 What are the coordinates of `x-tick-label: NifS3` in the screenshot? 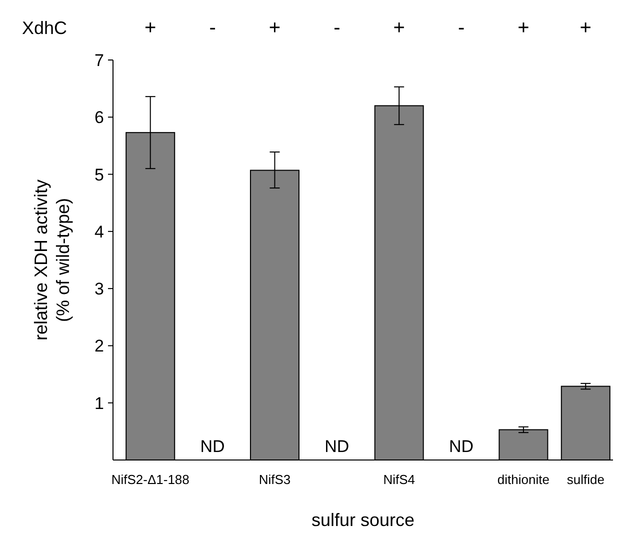 It's located at (274, 479).